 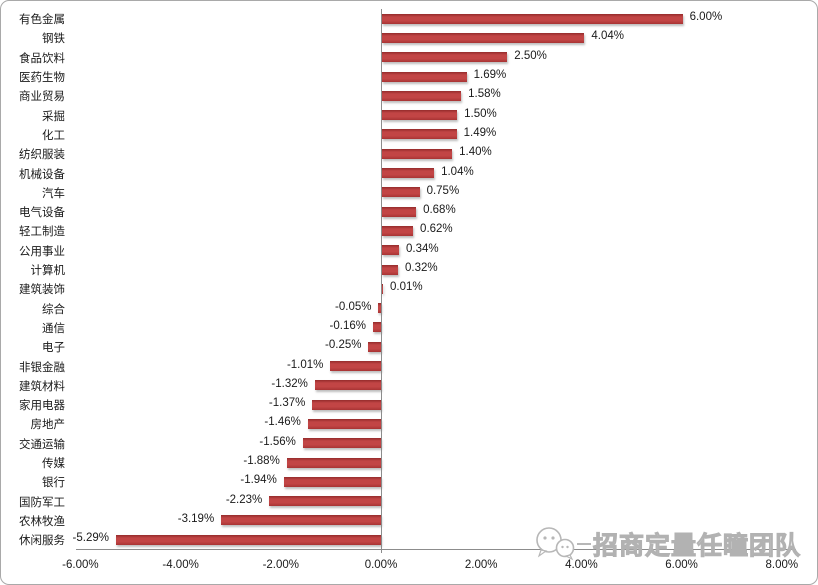 I want to click on x-axis-line, so click(x=436, y=549).